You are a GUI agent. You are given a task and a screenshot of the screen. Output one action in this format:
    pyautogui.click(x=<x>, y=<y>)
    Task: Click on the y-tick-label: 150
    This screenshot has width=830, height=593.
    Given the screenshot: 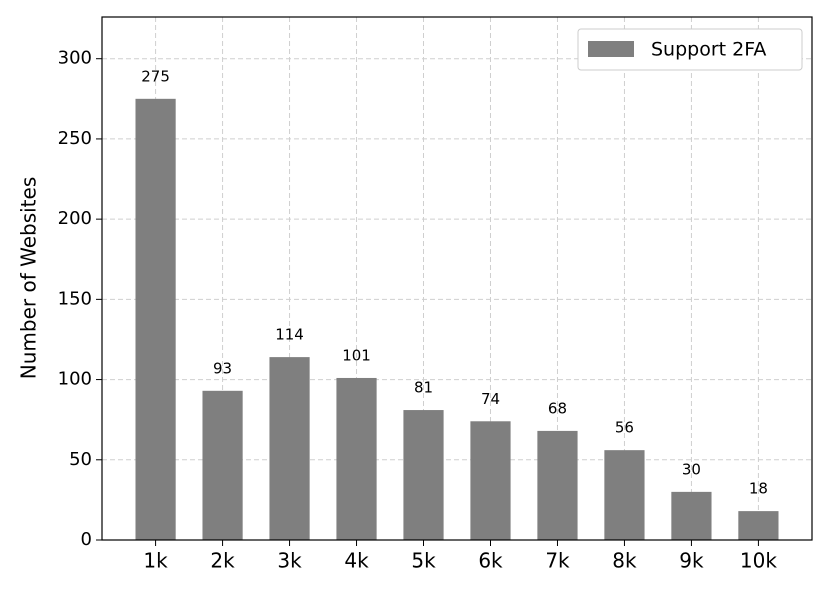 What is the action you would take?
    pyautogui.click(x=75, y=298)
    